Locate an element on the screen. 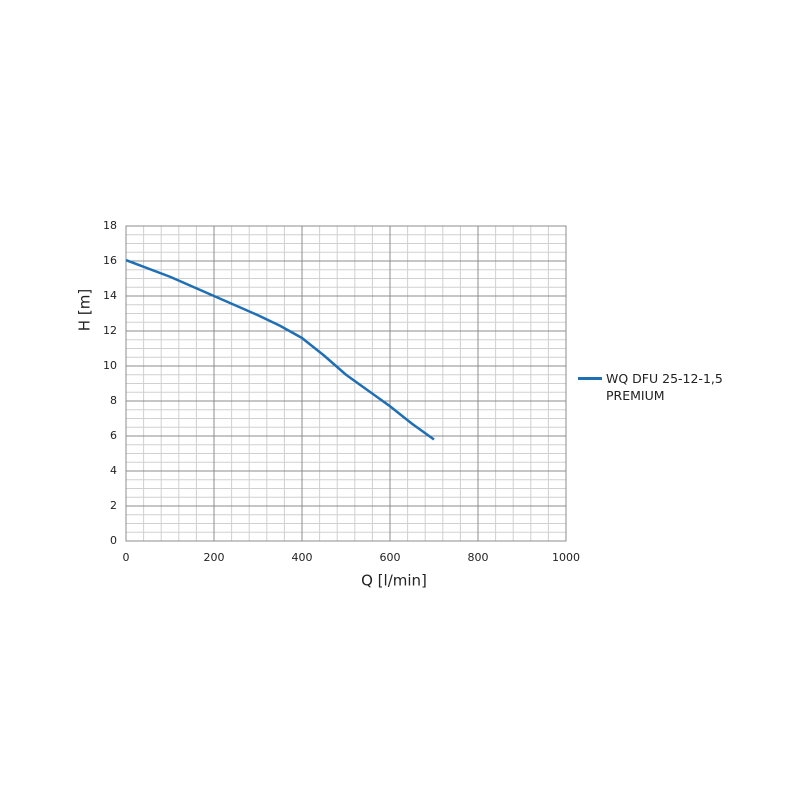 This screenshot has height=800, width=800. x-tick-label: 1000 is located at coordinates (566, 557).